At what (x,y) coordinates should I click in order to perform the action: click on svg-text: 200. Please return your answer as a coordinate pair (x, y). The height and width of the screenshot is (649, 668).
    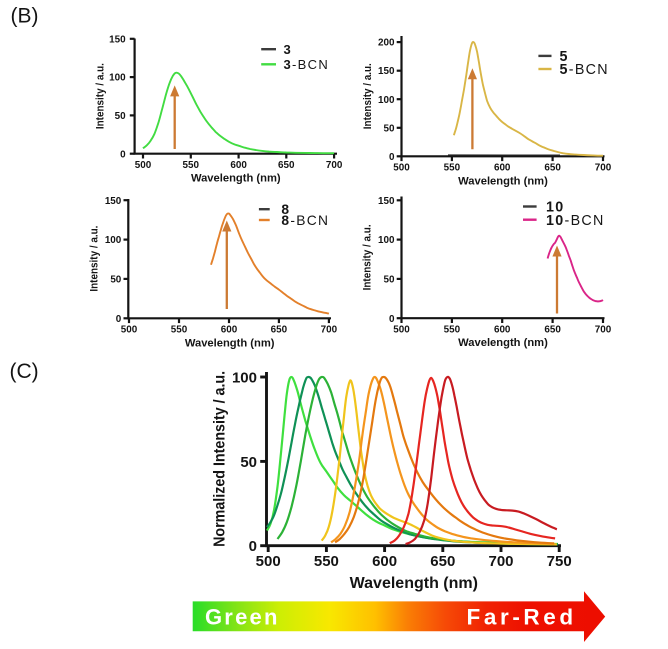
    Looking at the image, I should click on (386, 43).